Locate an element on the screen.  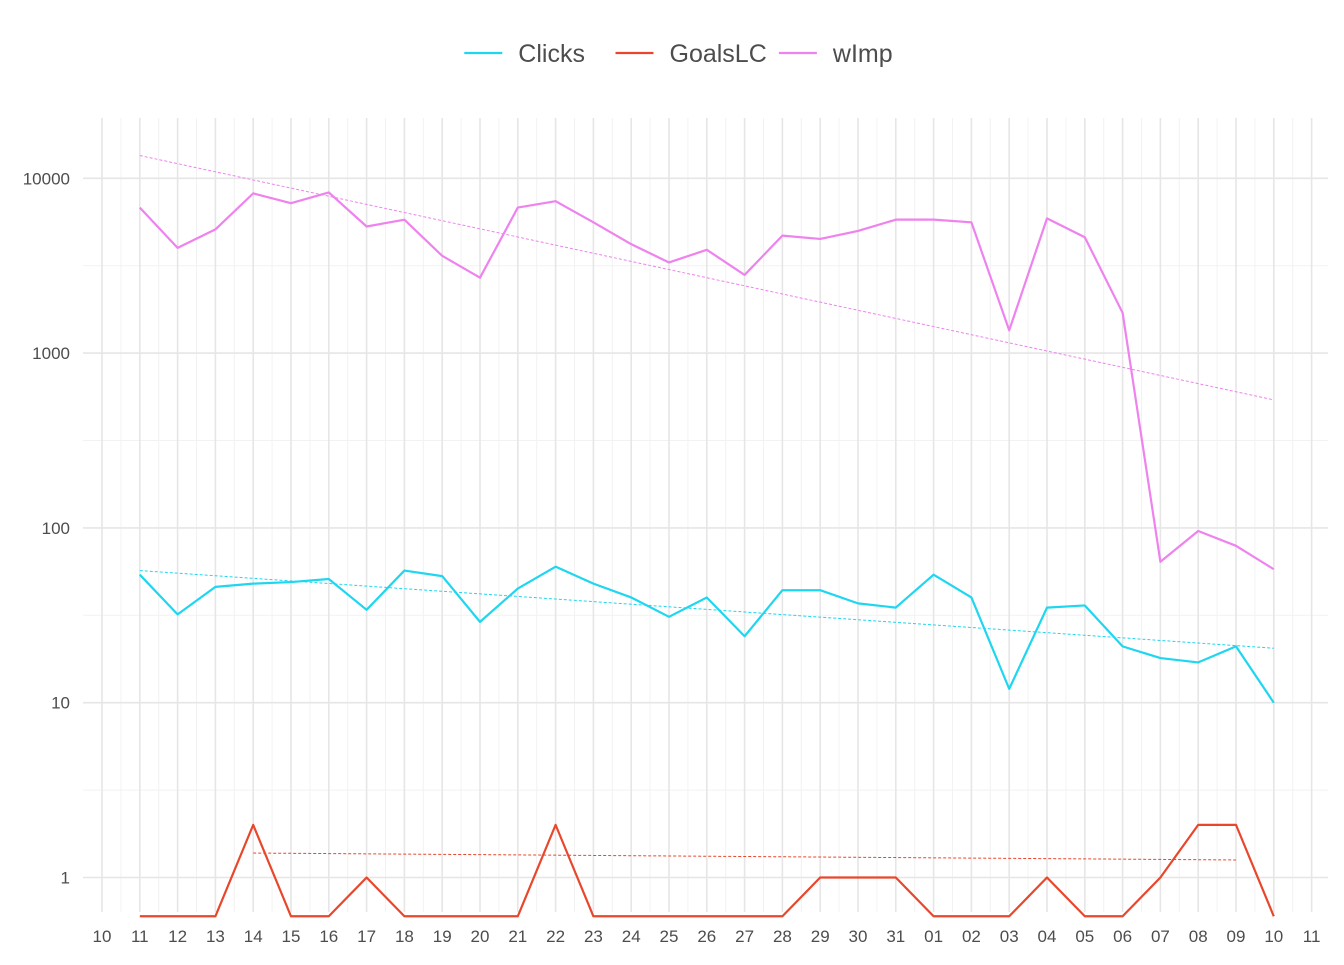
x-tick-label: 08 is located at coordinates (1198, 936).